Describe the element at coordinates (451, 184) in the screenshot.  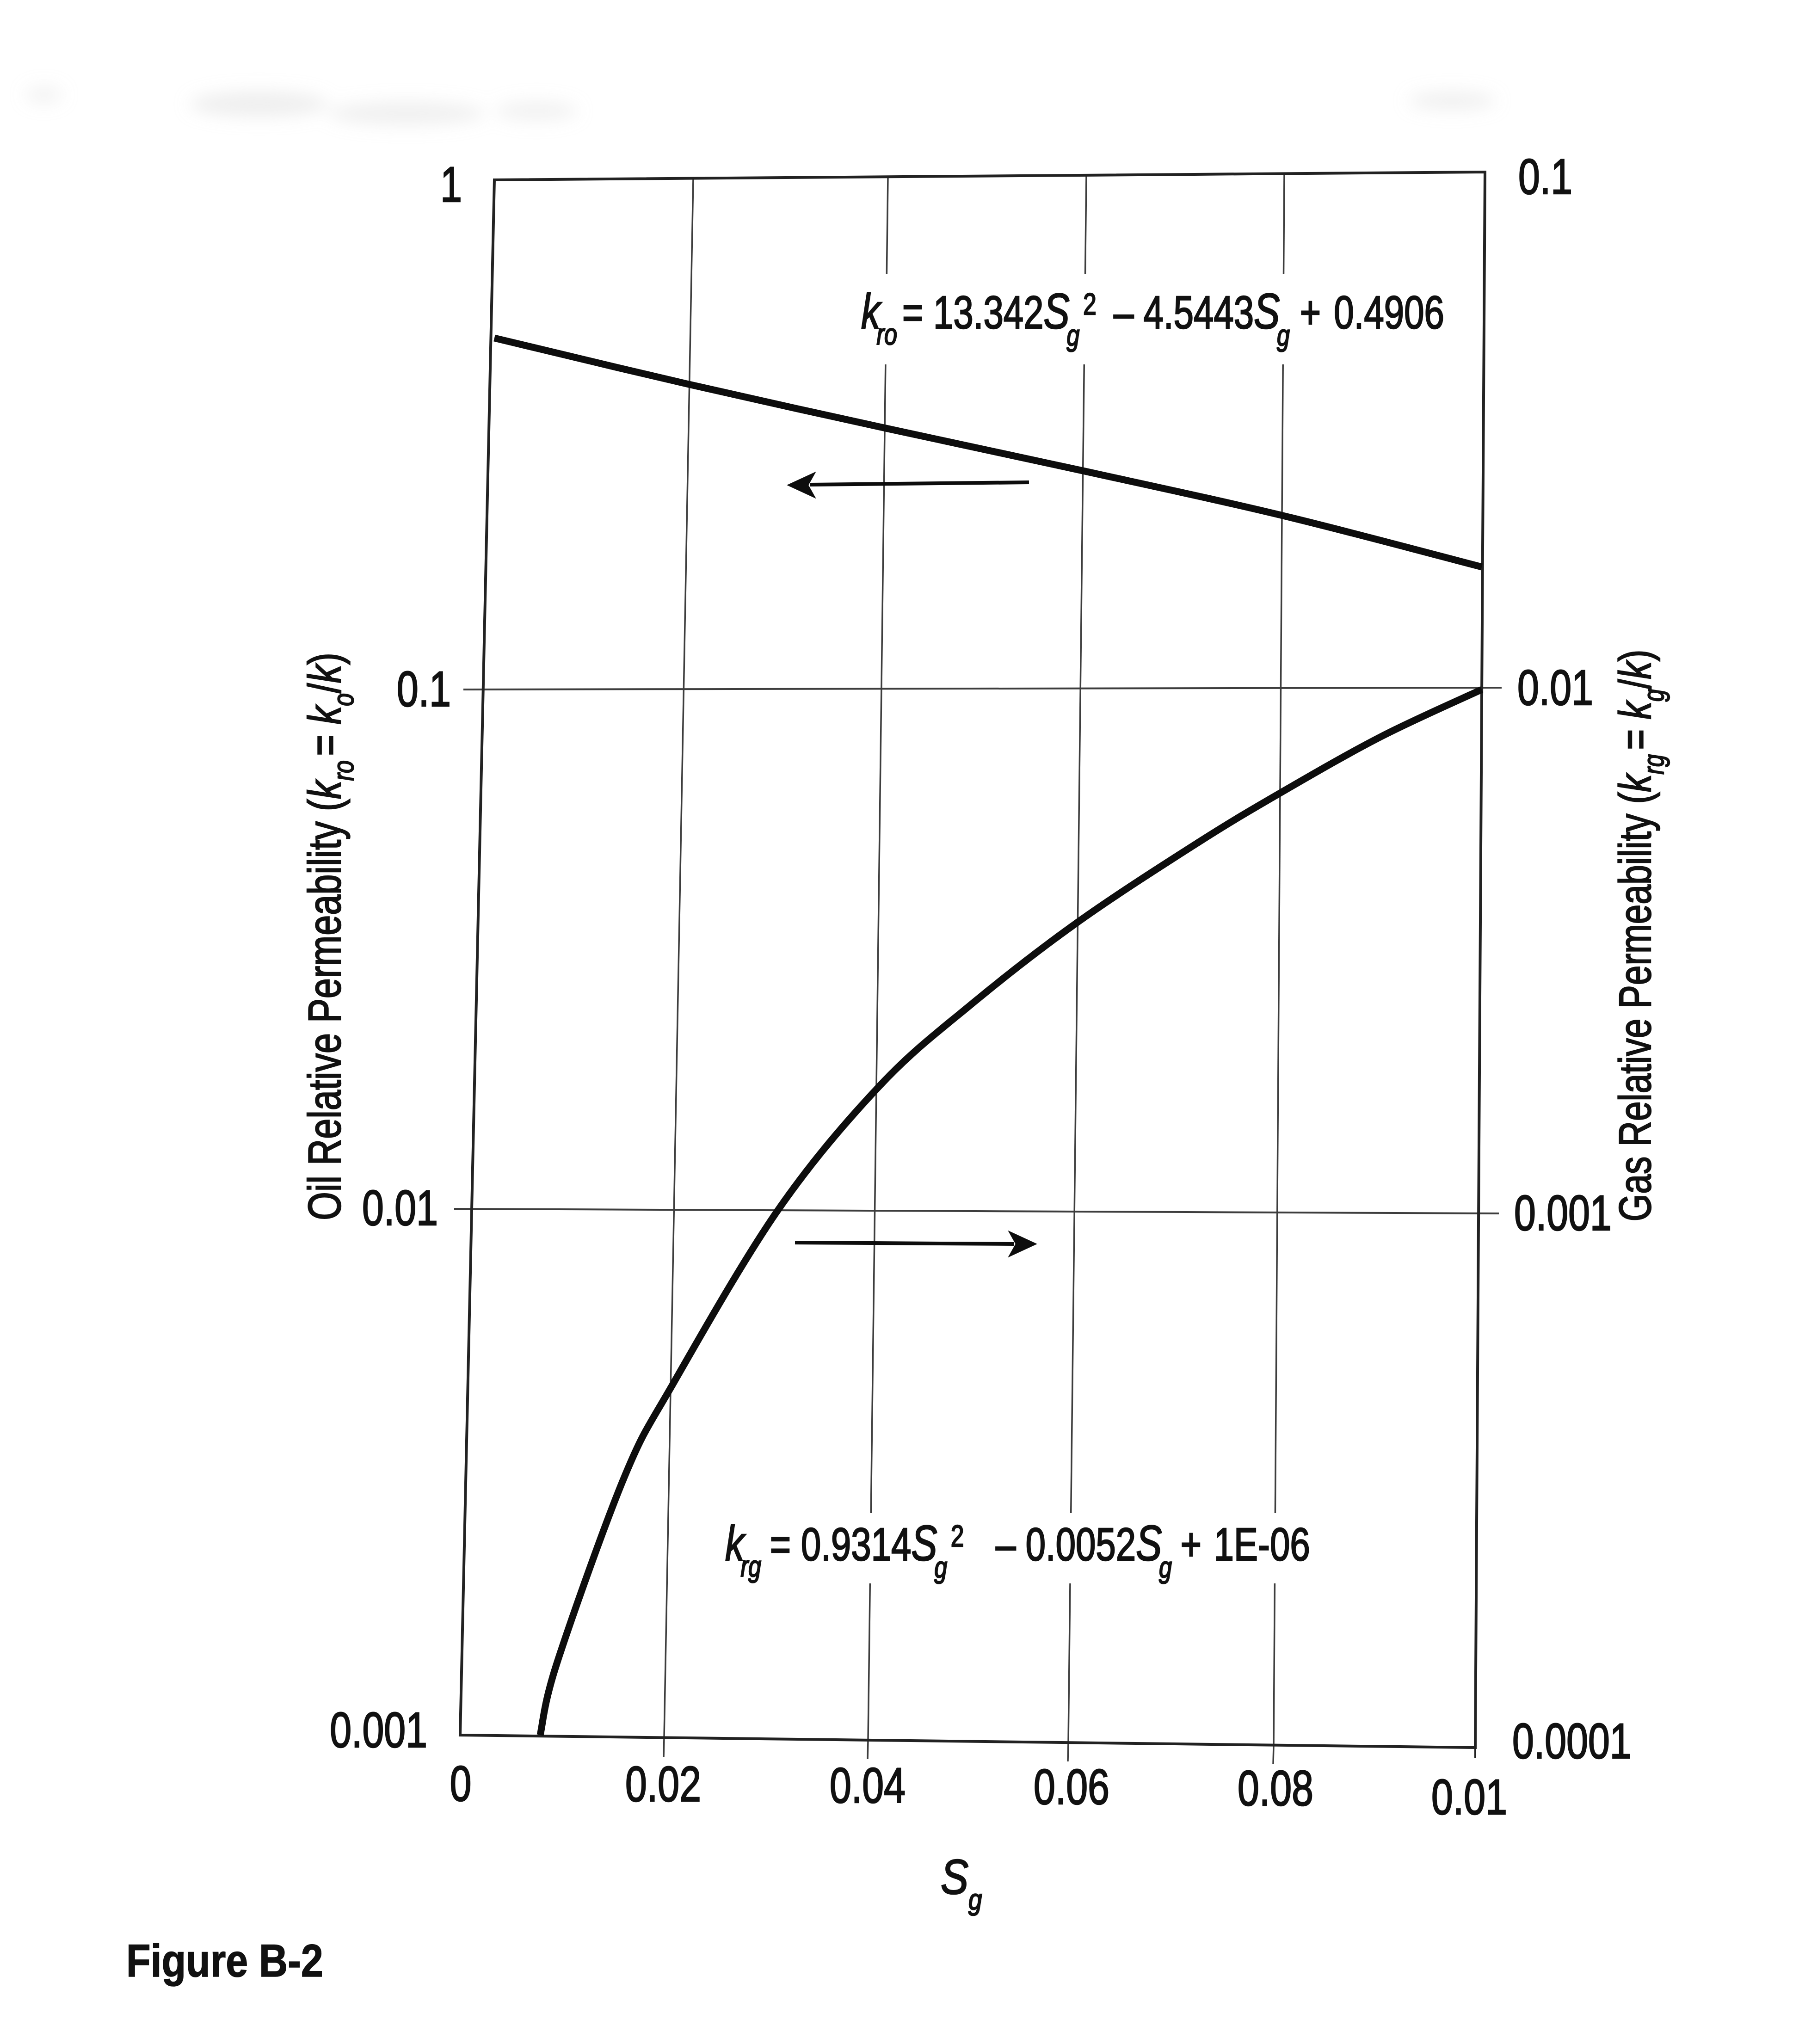
I see `svg-text: 1` at that location.